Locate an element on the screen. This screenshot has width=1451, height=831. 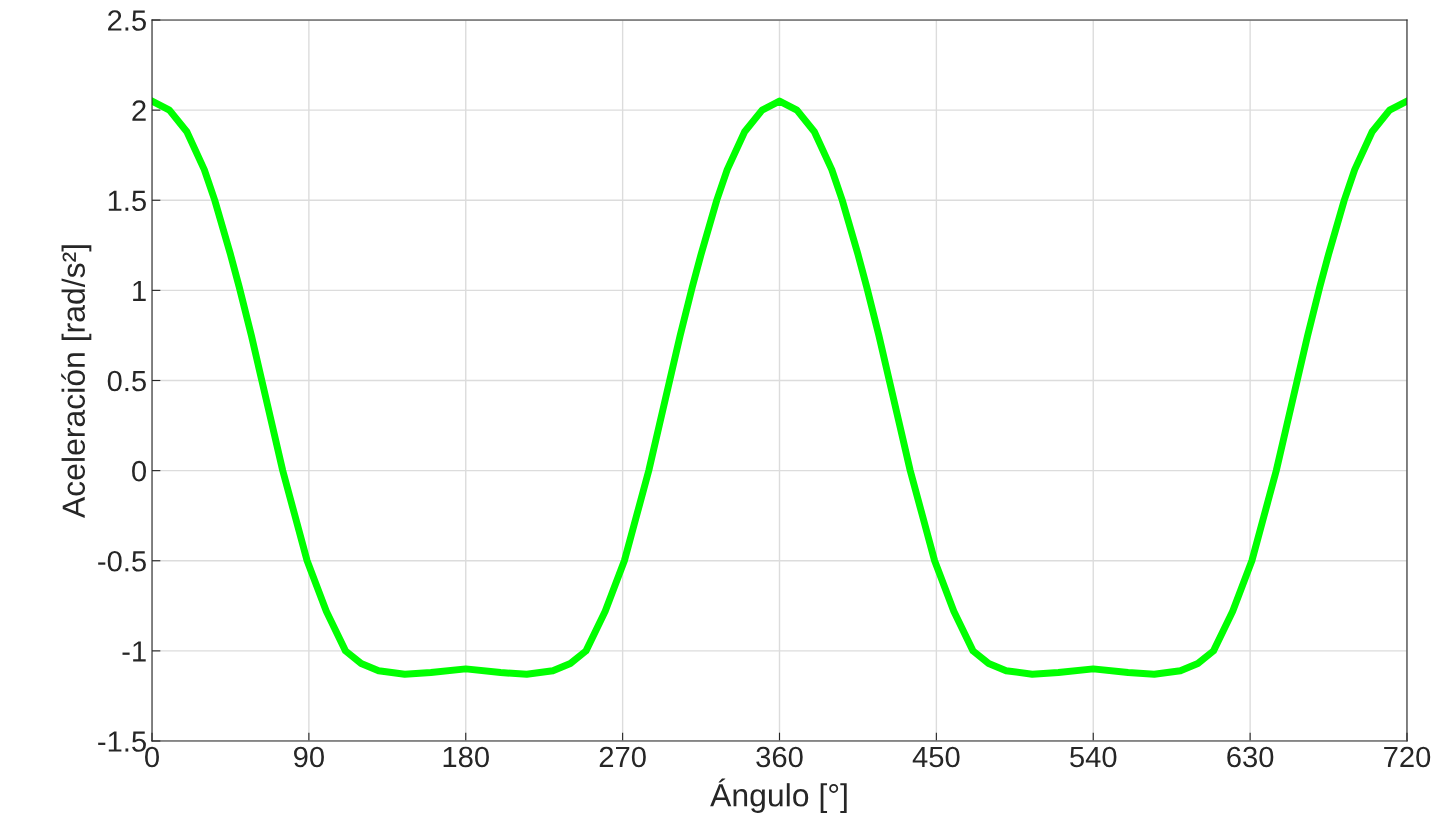
y-tick-label: 1.5 is located at coordinates (127, 201).